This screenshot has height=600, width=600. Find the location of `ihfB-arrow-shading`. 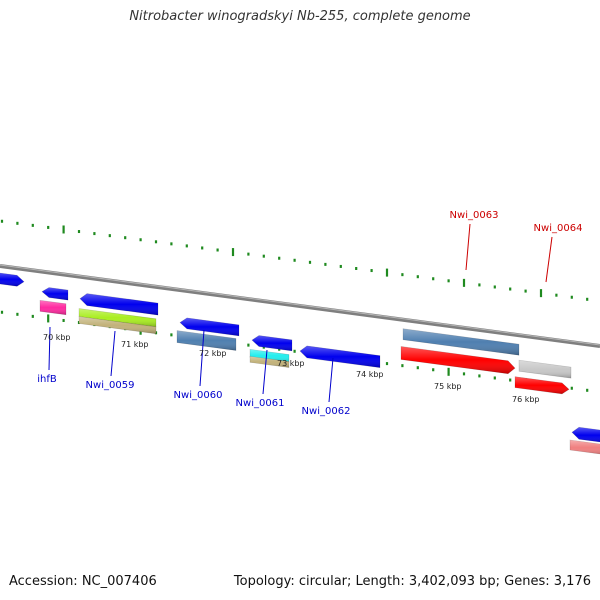

ihfB-arrow-shading is located at coordinates (55, 294).